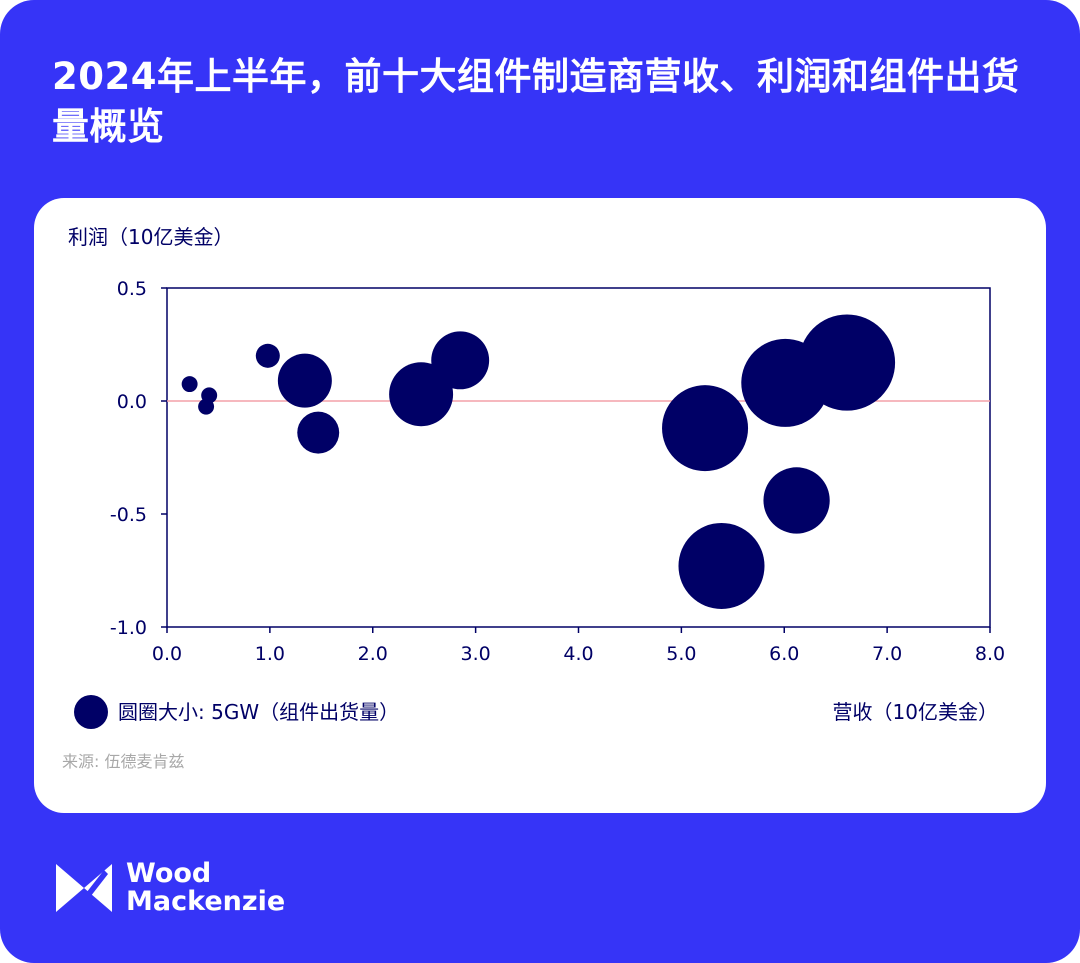 This screenshot has height=963, width=1080. Describe the element at coordinates (128, 515) in the screenshot. I see `y-tick-label: -0.5` at that location.